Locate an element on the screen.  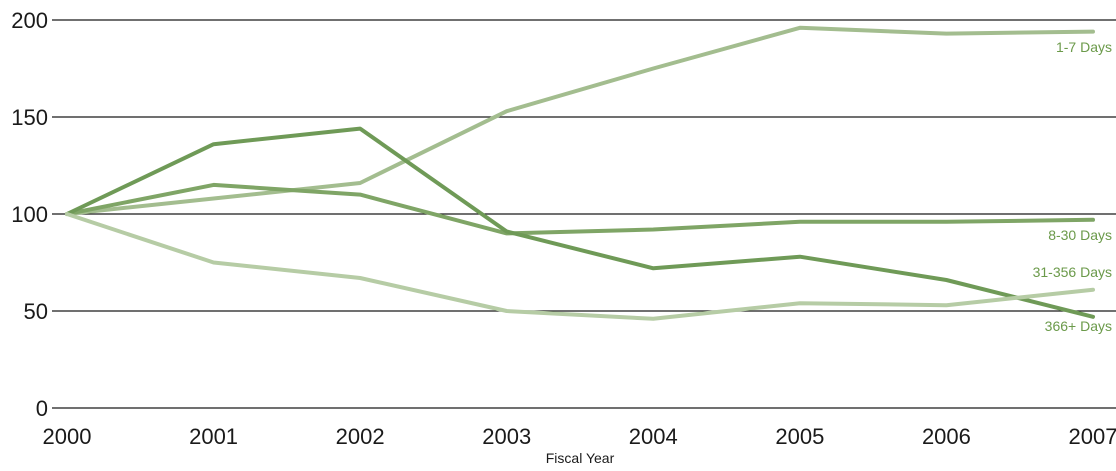
x-tick-label: 2006 is located at coordinates (946, 436).